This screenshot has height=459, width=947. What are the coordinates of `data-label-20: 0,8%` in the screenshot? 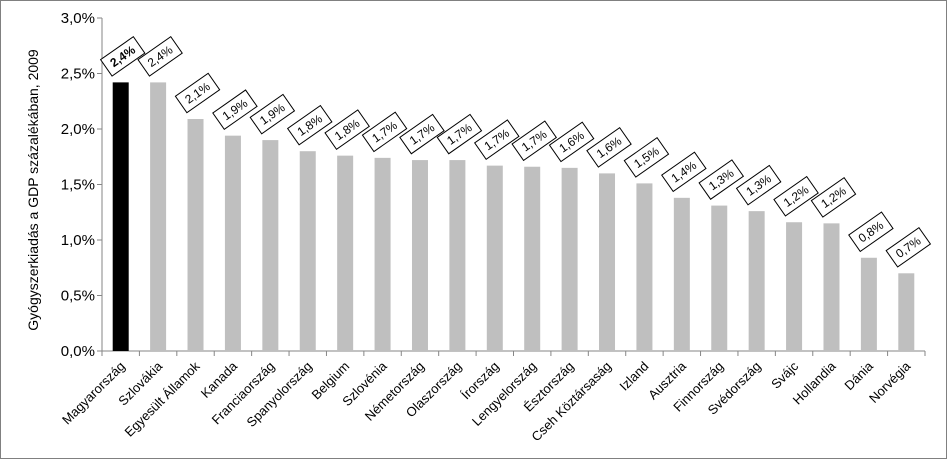 It's located at (871, 232).